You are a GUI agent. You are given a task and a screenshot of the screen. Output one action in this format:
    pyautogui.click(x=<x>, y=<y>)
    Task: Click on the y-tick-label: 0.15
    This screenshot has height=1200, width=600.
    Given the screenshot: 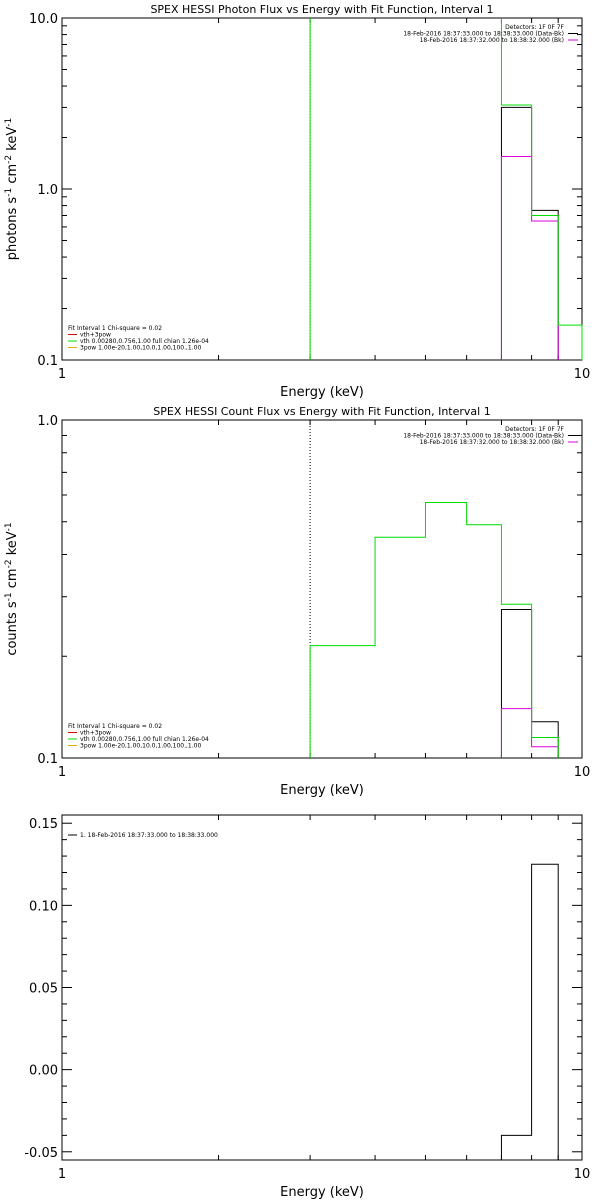 What is the action you would take?
    pyautogui.click(x=43, y=824)
    